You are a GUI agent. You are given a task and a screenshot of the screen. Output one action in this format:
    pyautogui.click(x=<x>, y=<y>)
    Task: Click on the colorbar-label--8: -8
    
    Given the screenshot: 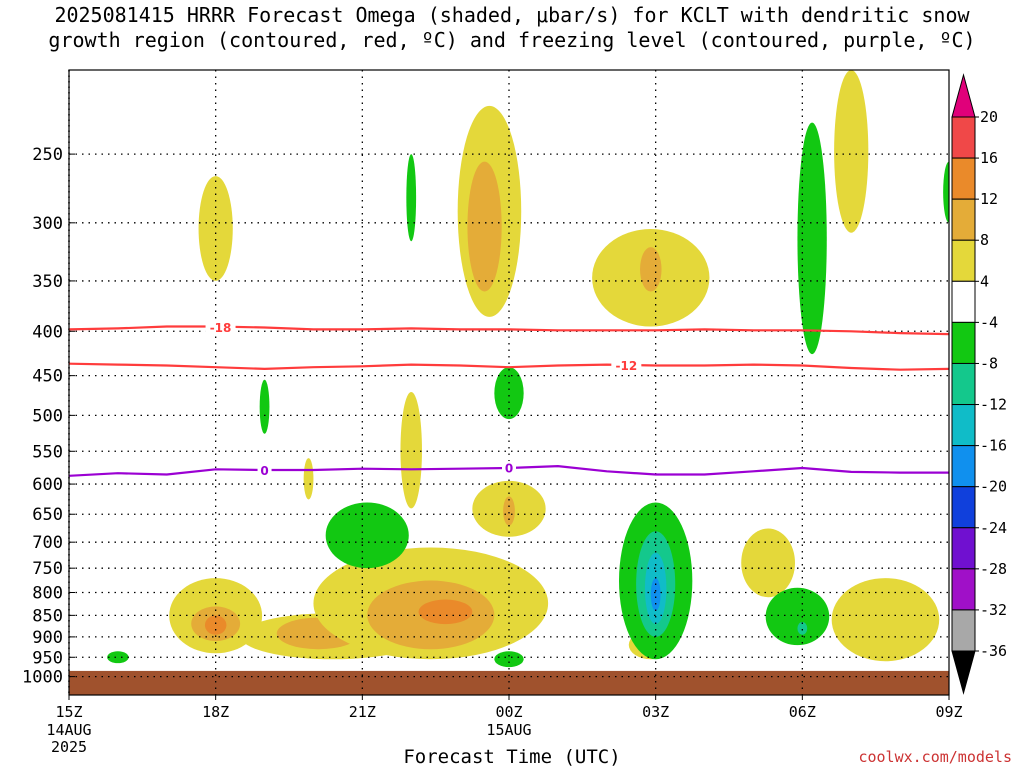 What is the action you would take?
    pyautogui.click(x=989, y=363)
    